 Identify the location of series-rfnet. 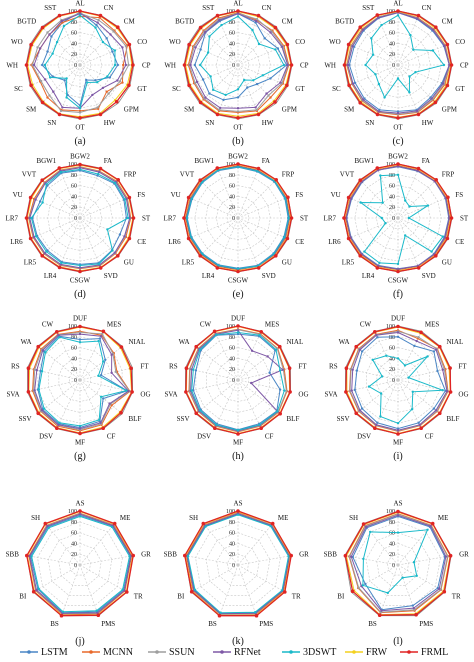
(79, 217).